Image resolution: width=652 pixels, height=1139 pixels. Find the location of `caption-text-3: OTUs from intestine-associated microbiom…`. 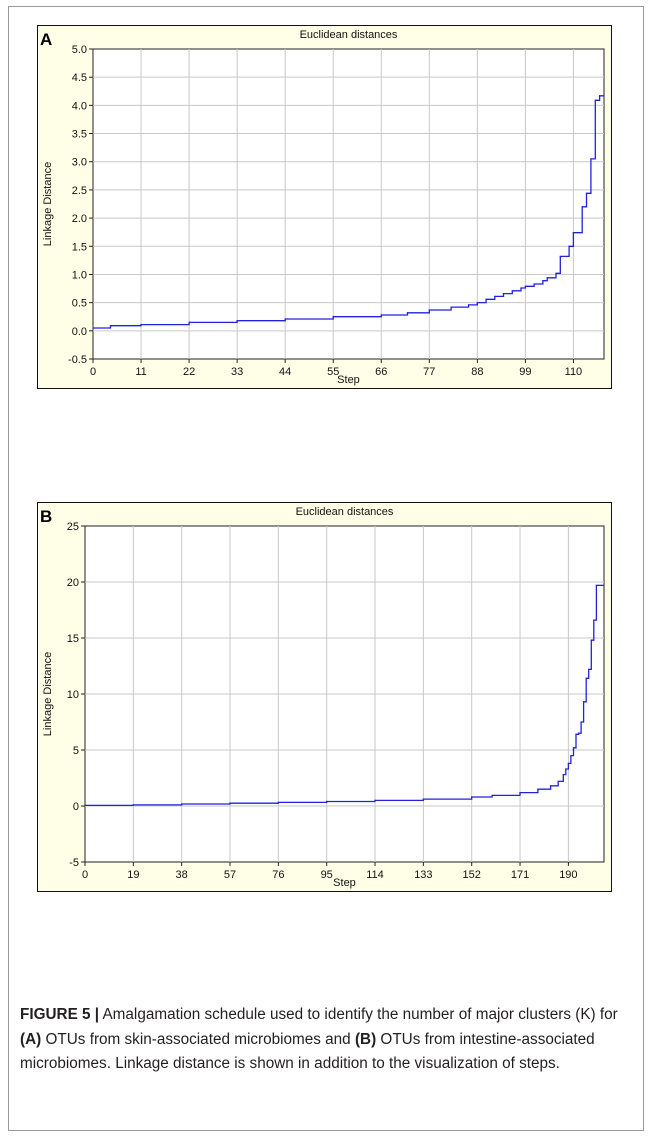

caption-text-3: OTUs from intestine-associated microbiom… is located at coordinates (307, 1051).